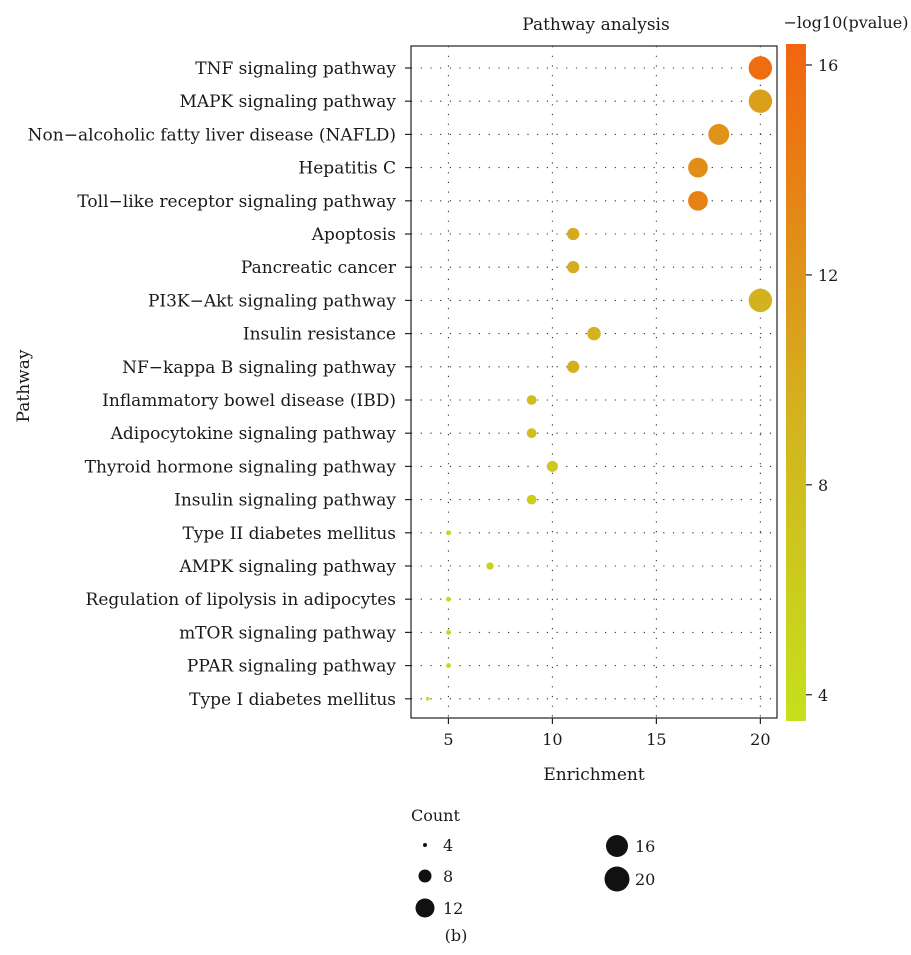 The height and width of the screenshot is (955, 911). What do you see at coordinates (295, 69) in the screenshot?
I see `pathway-label: TNF signaling pathway` at bounding box center [295, 69].